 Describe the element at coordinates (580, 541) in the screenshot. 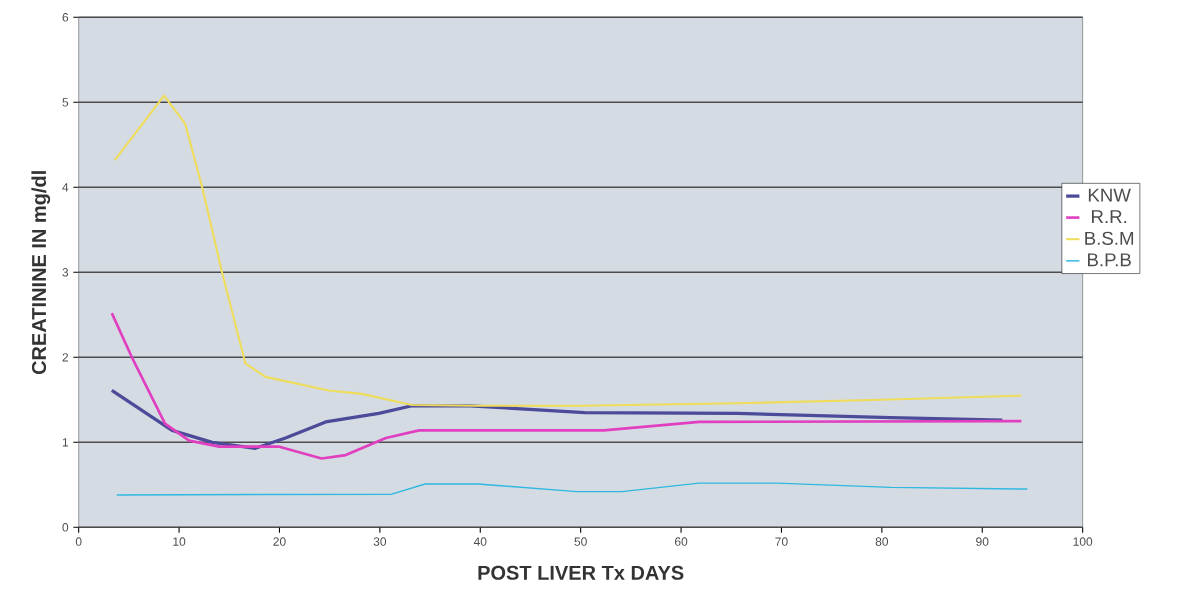

I see `x-tick-label: 50` at that location.